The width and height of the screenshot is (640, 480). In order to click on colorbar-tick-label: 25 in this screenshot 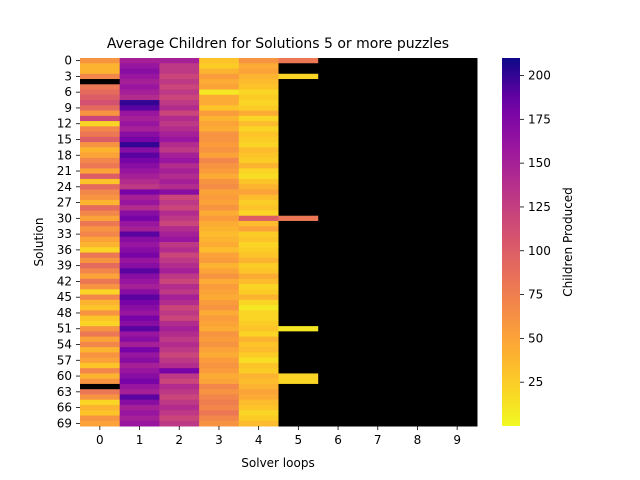, I will do `click(535, 382)`.